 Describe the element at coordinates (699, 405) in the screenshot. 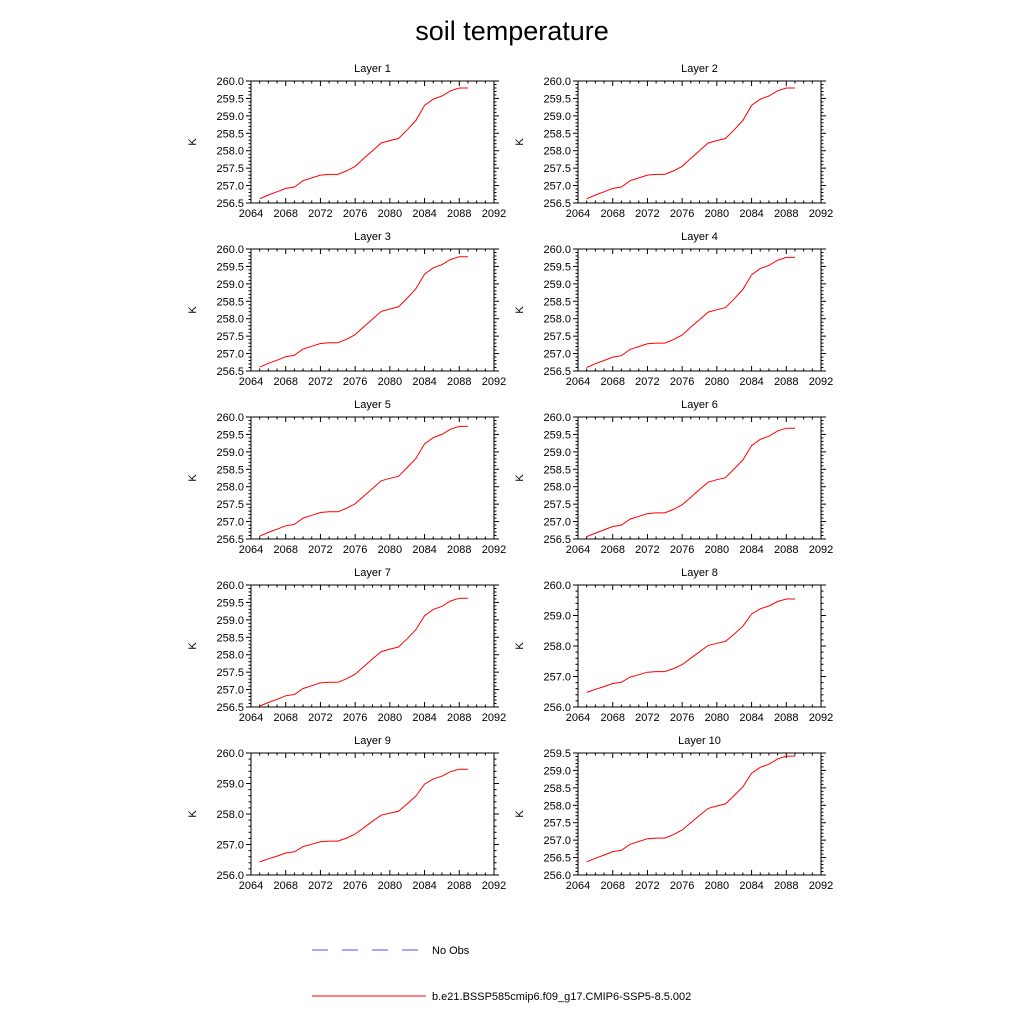

I see `panel-title: Layer 6` at that location.